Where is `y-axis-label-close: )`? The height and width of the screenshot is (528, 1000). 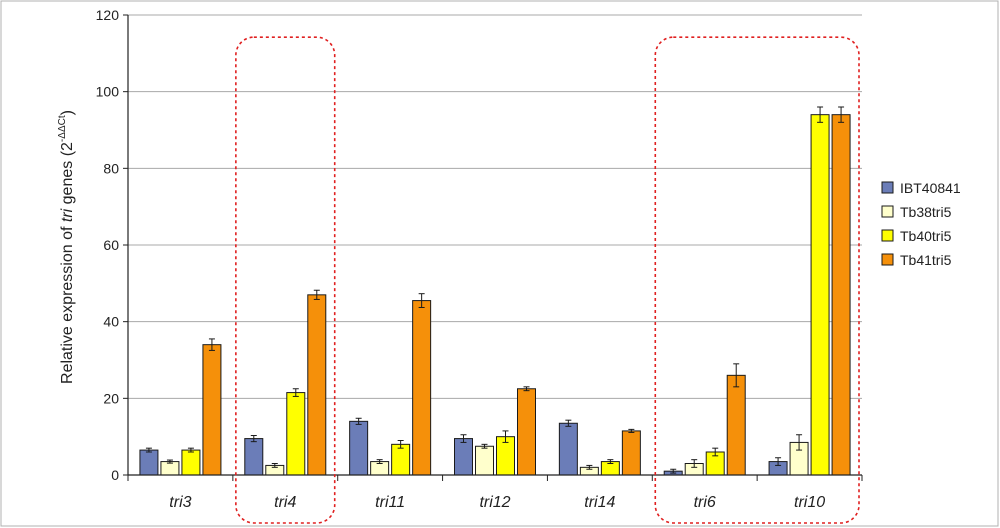 y-axis-label-close: ) is located at coordinates (67, 112).